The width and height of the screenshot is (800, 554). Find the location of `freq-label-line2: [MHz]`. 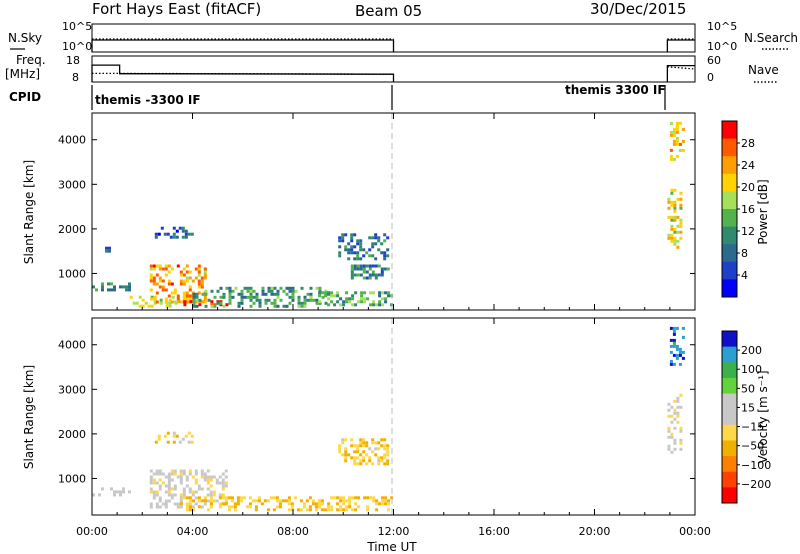

freq-label-line2: [MHz] is located at coordinates (22, 74).